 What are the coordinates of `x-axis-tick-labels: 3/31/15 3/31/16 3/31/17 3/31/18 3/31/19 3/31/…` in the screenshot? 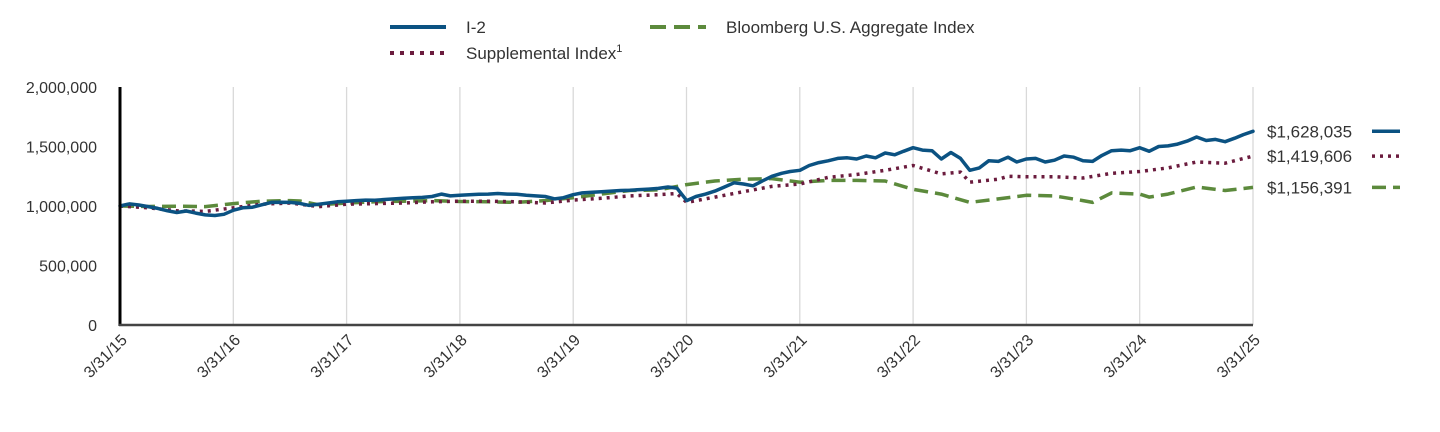 It's located at (672, 357).